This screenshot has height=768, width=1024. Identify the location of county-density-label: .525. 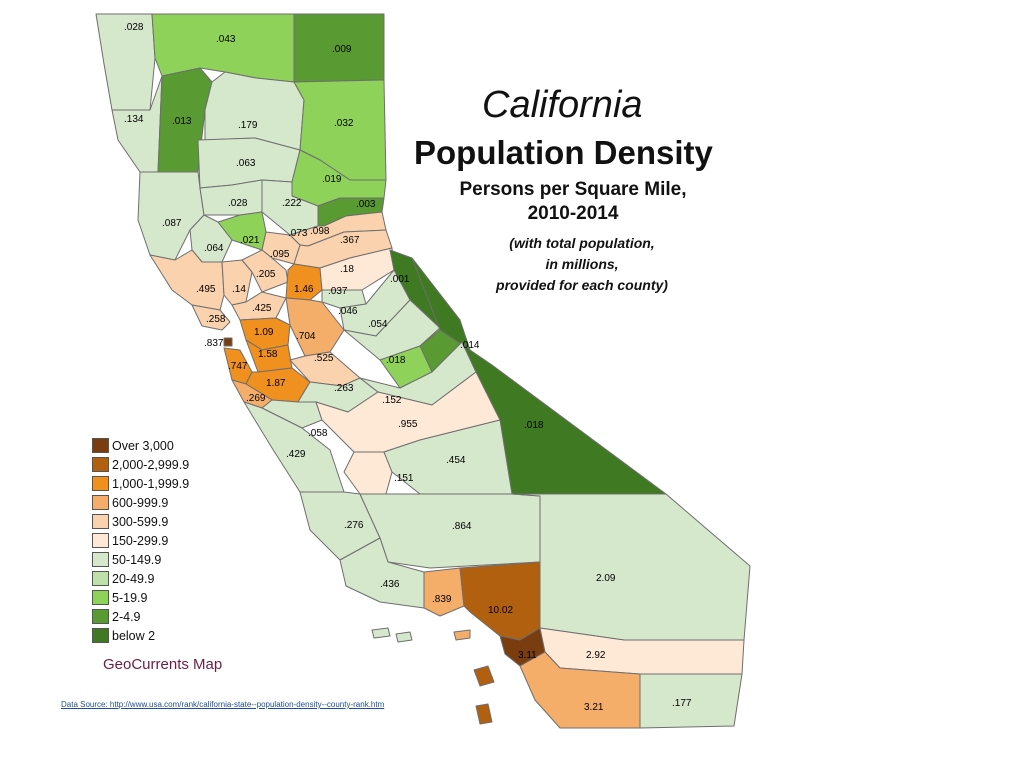
(324, 358).